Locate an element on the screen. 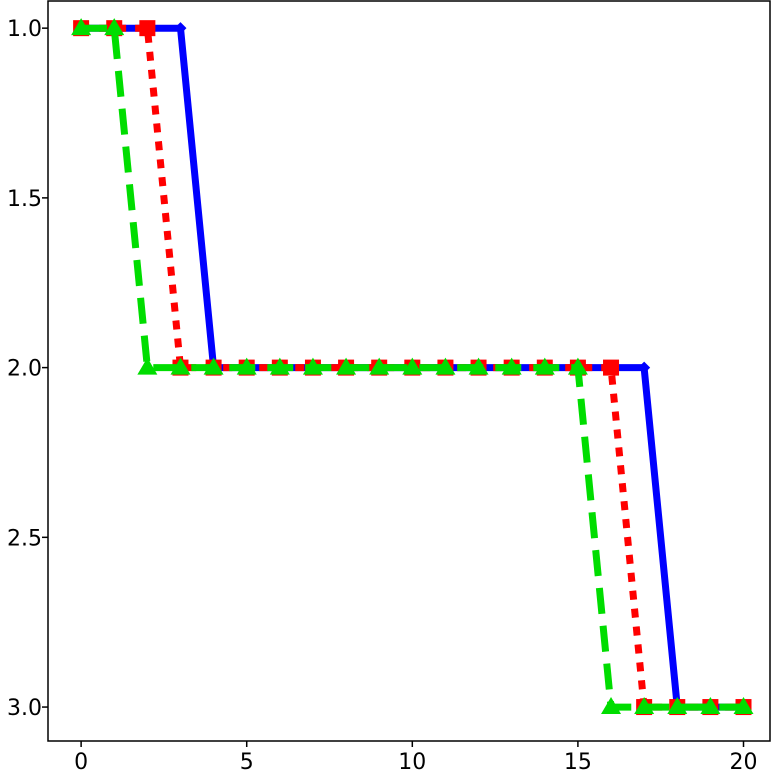 This screenshot has width=772, height=772. x-axis: 0 5 10 15 20 is located at coordinates (416, 756).